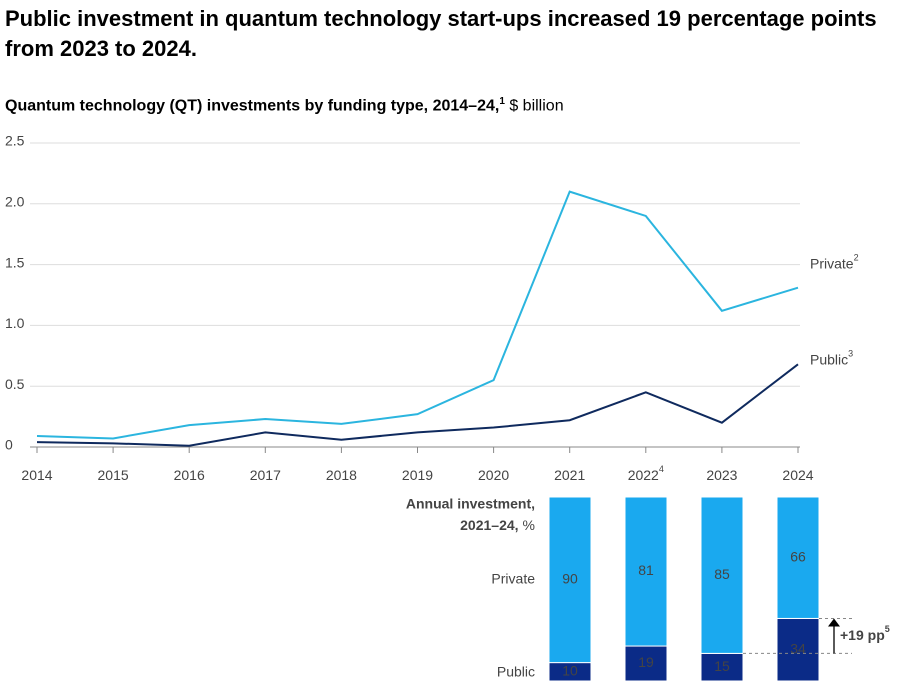 The height and width of the screenshot is (692, 900). I want to click on bar-value-label: 85, so click(722, 574).